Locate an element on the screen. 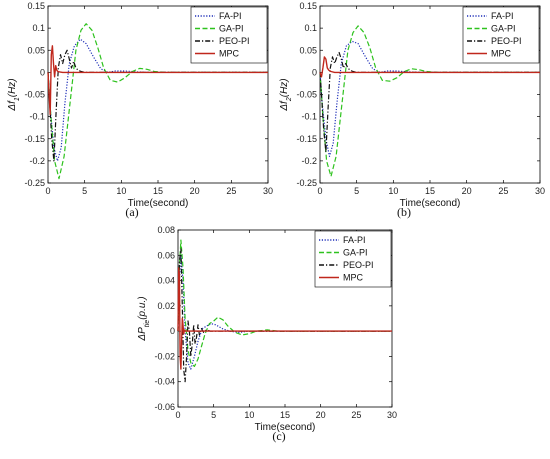 The width and height of the screenshot is (550, 459). y-tick-label: 0.06 is located at coordinates (166, 255).